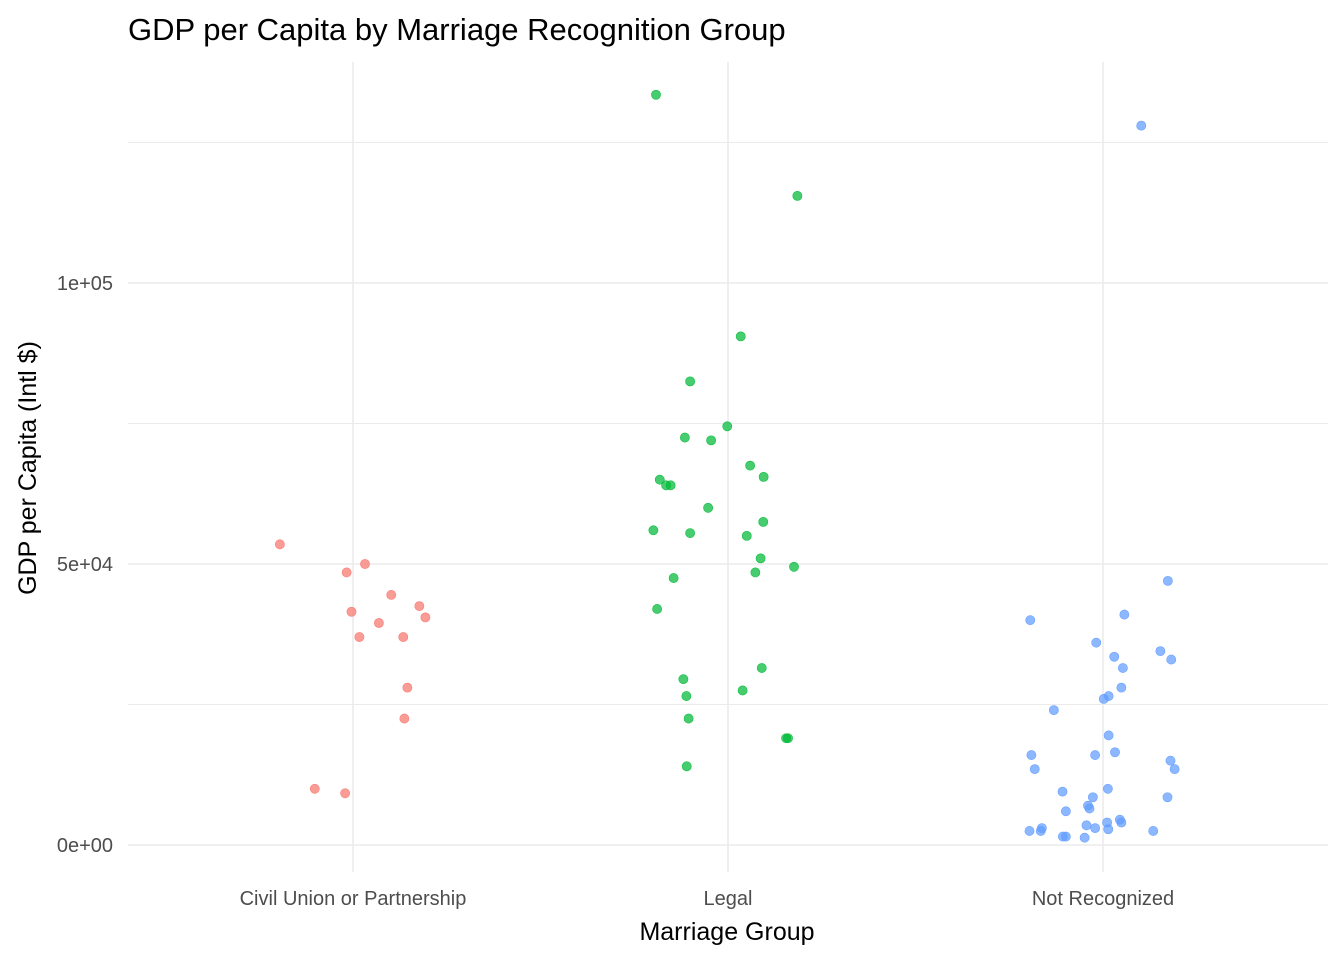 Image resolution: width=1344 pixels, height=960 pixels. I want to click on x-tick-label: Legal, so click(728, 899).